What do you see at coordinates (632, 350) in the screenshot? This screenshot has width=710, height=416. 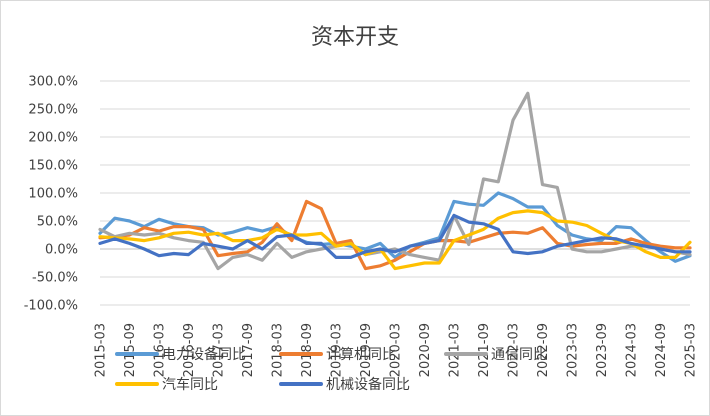 I see `x-tick-label: 2024-03` at bounding box center [632, 350].